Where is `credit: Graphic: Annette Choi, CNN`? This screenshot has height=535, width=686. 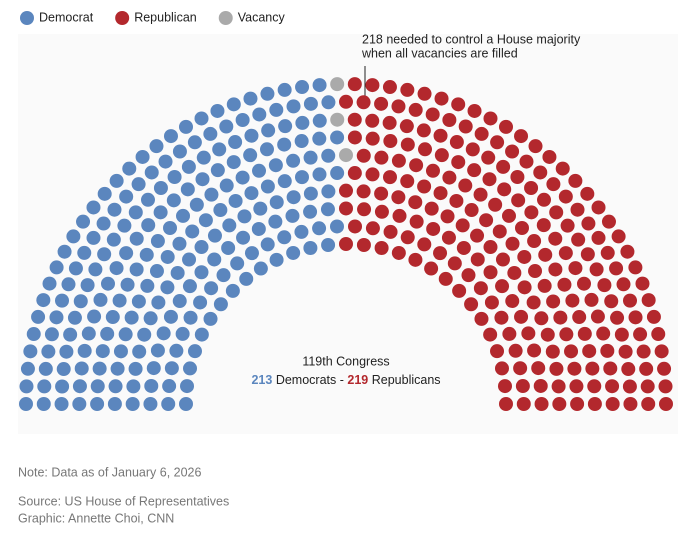
credit: Graphic: Annette Choi, CNN is located at coordinates (96, 518).